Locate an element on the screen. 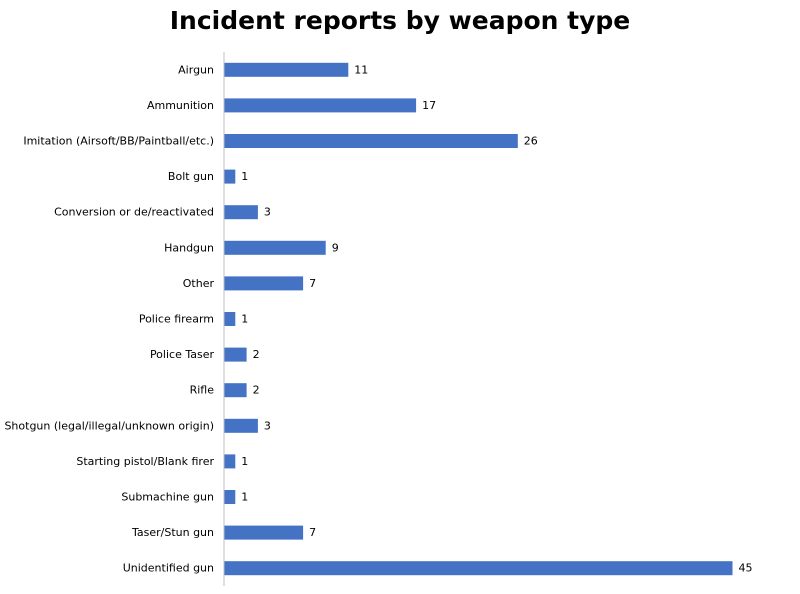  value-label: 9 is located at coordinates (335, 247).